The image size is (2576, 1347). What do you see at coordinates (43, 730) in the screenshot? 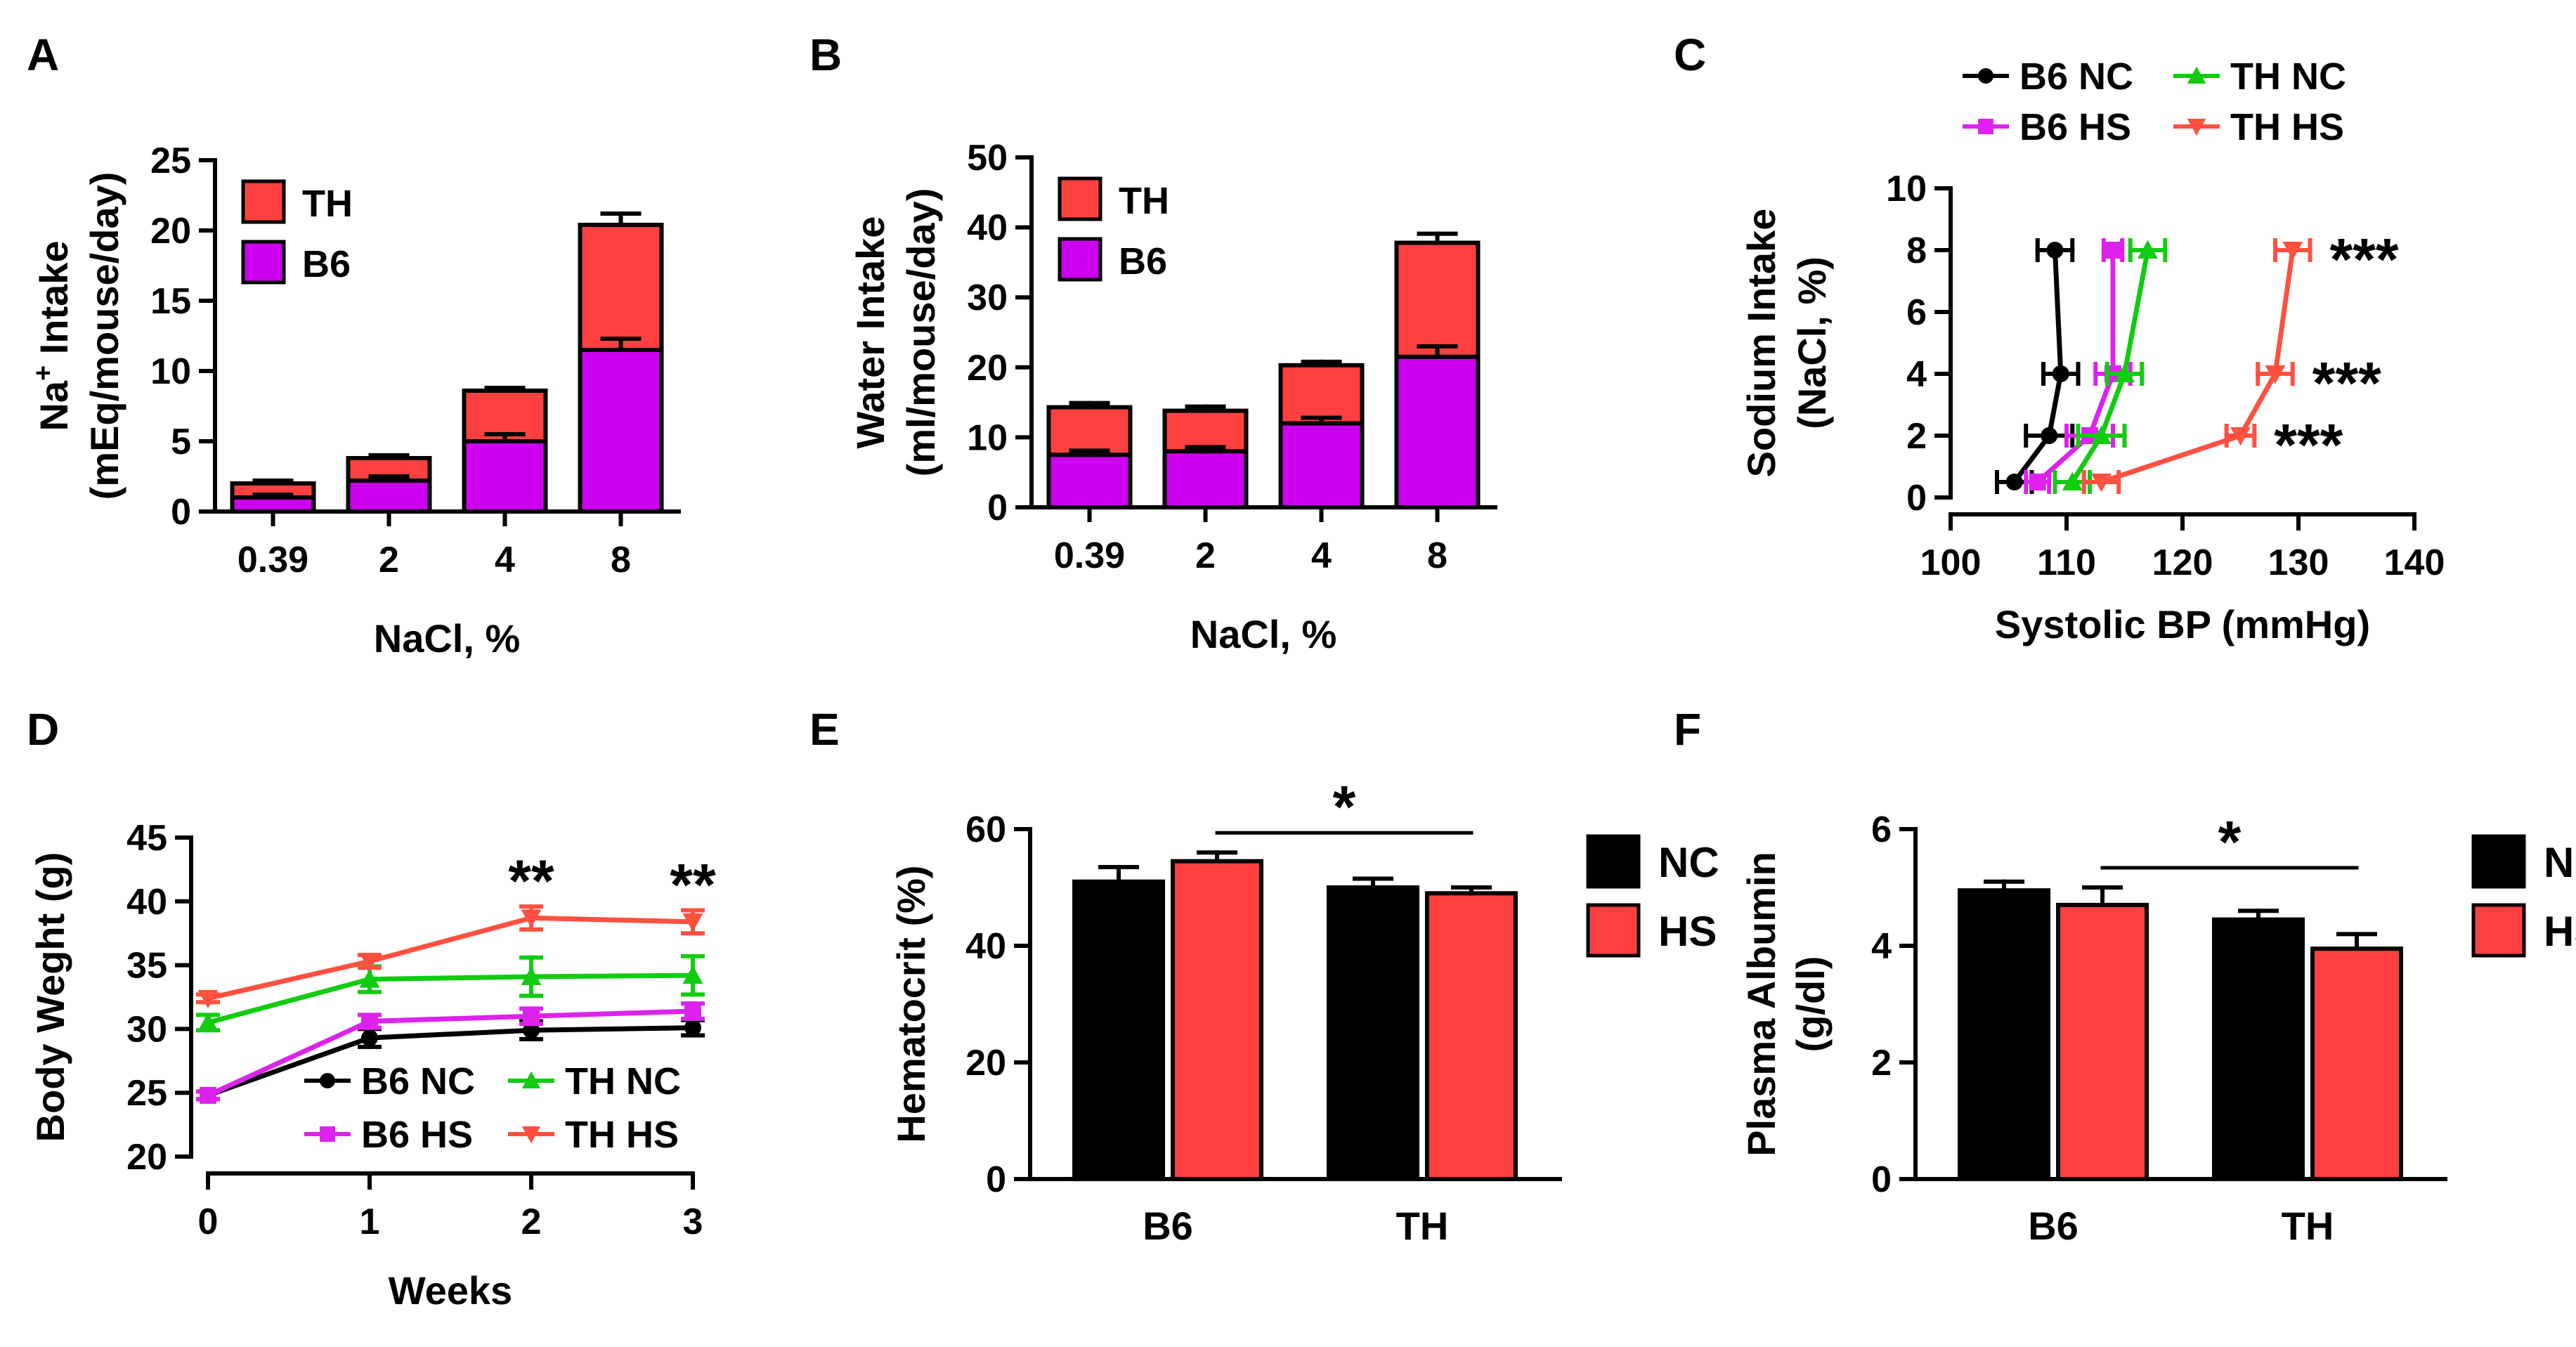
I see `panel-label-D: D` at bounding box center [43, 730].